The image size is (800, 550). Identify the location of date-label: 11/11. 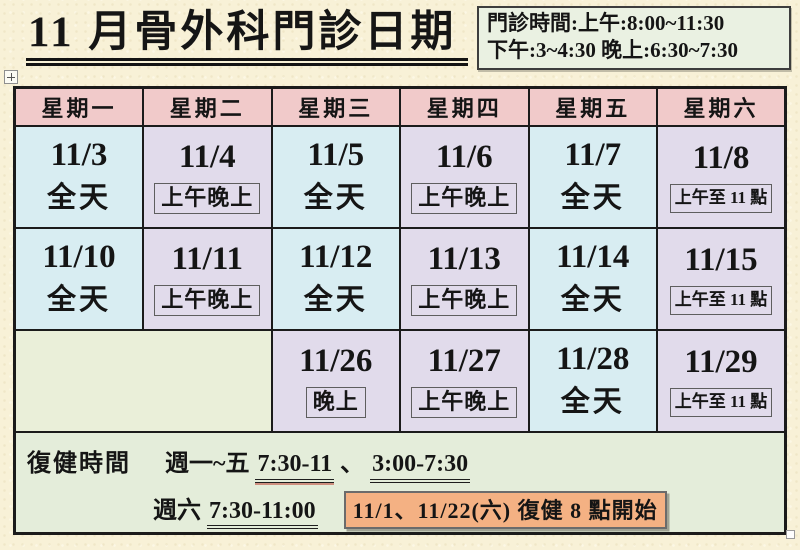
(207, 259).